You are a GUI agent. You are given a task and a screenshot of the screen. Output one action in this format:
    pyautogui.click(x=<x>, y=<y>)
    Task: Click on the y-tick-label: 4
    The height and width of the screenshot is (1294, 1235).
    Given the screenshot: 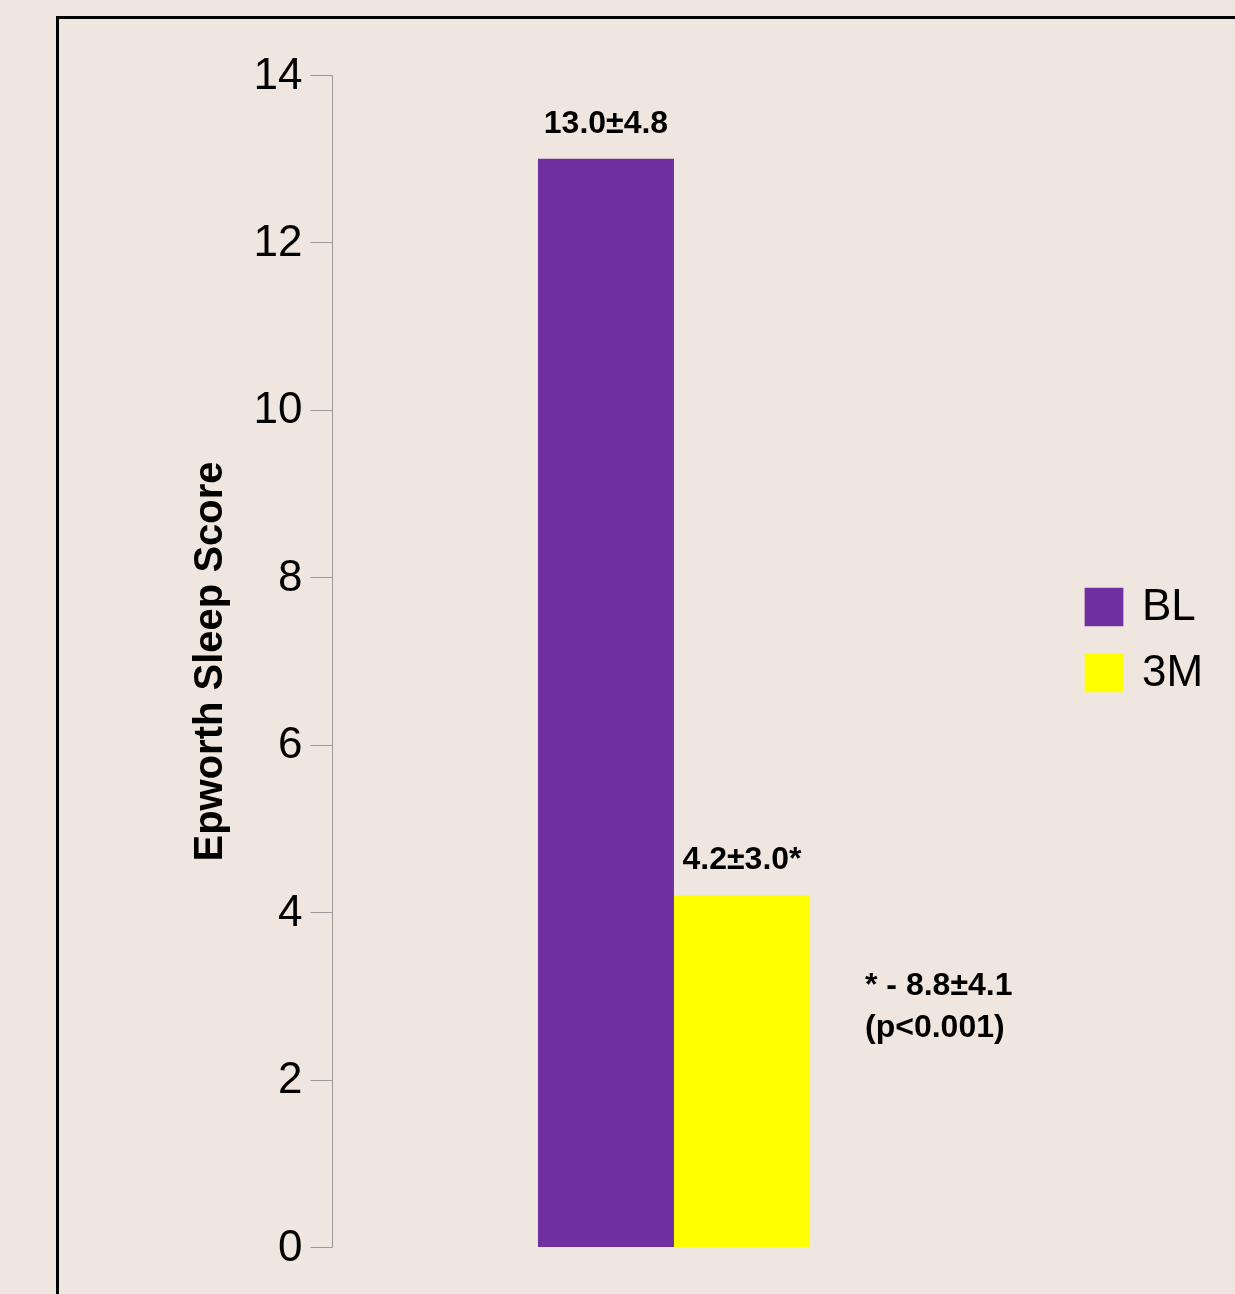 What is the action you would take?
    pyautogui.click(x=290, y=910)
    